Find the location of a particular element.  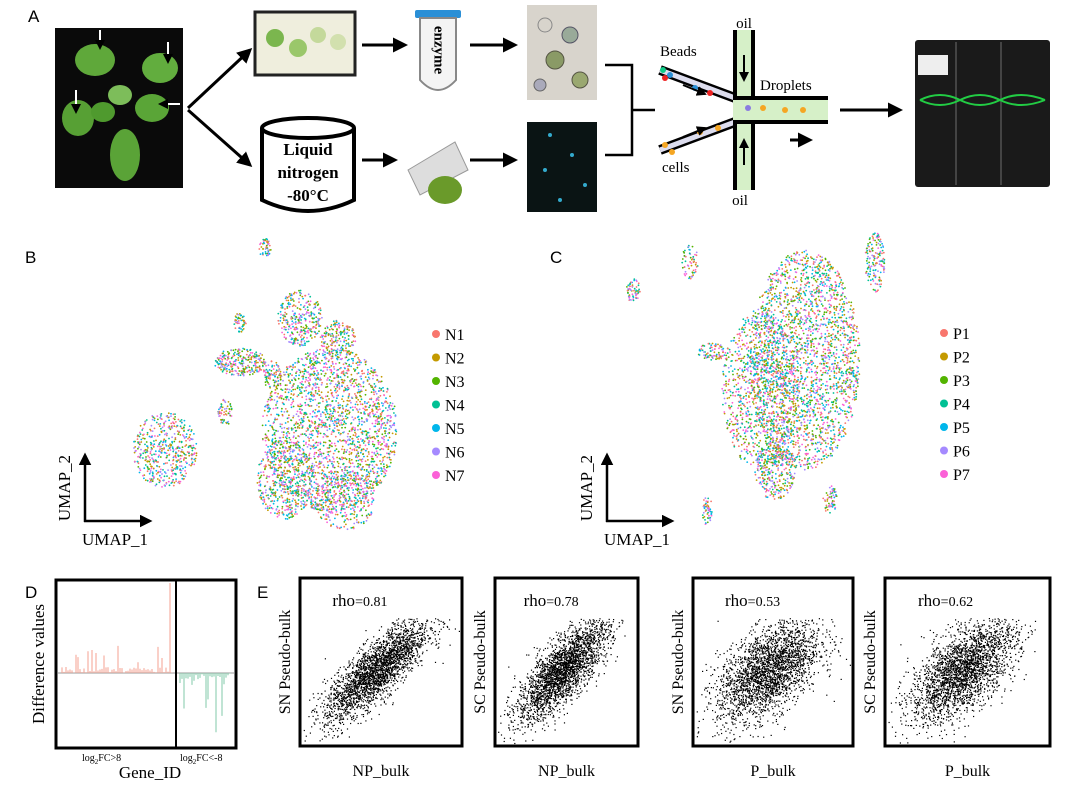

protoplast-image is located at coordinates (562, 52).